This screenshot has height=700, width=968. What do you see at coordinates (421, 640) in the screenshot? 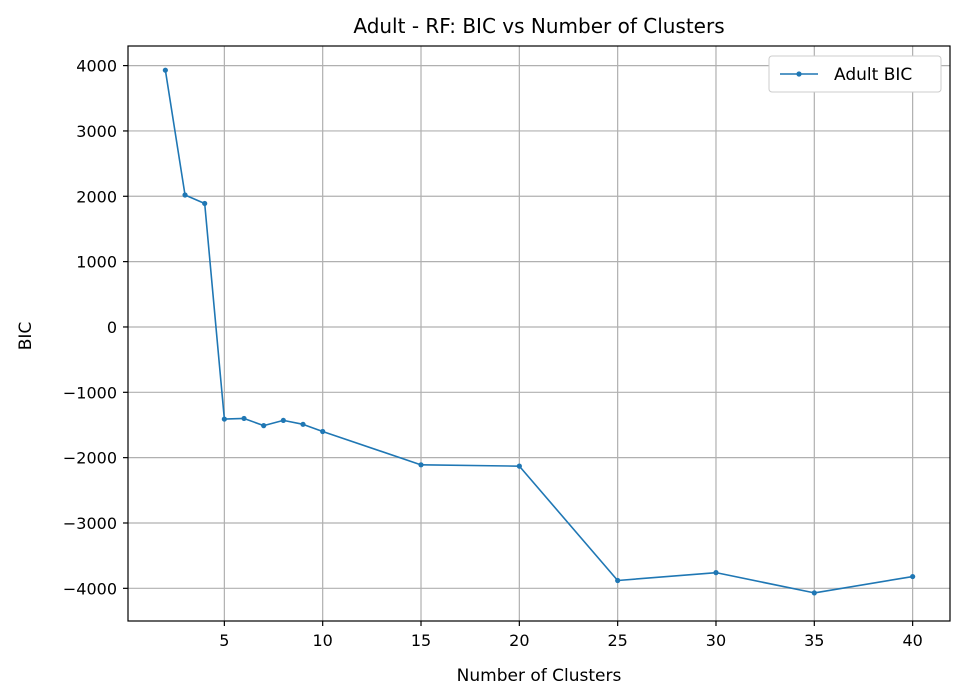
I see `x-tick-label: 15` at bounding box center [421, 640].